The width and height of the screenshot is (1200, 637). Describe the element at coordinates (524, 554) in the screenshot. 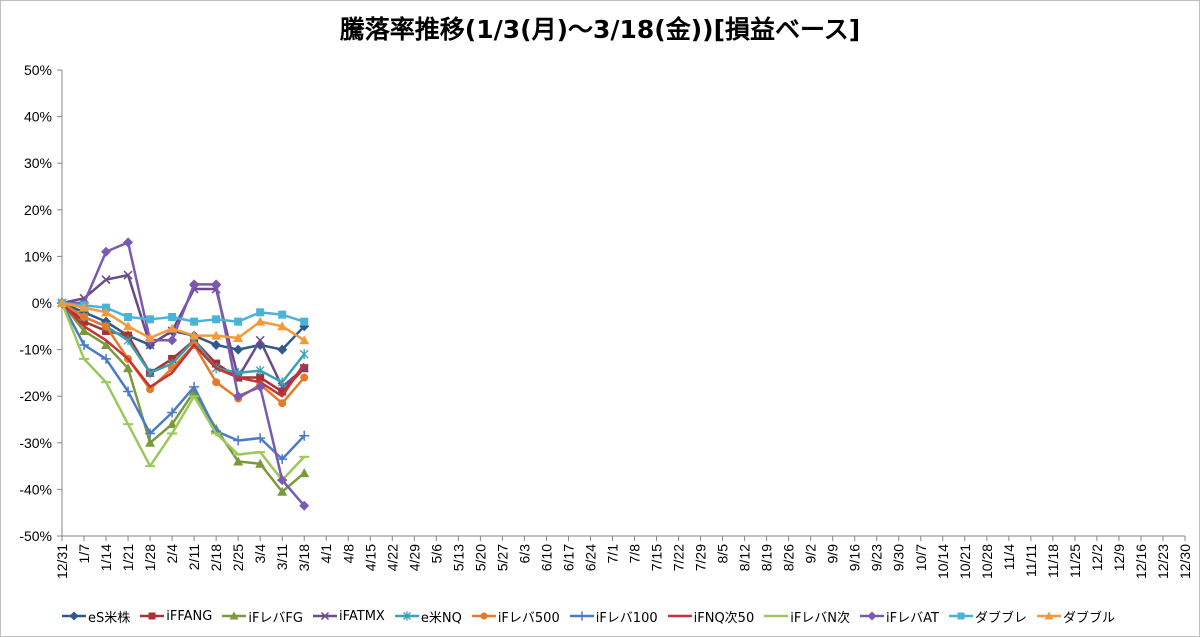

I see `x-tick-label: 6/3` at that location.